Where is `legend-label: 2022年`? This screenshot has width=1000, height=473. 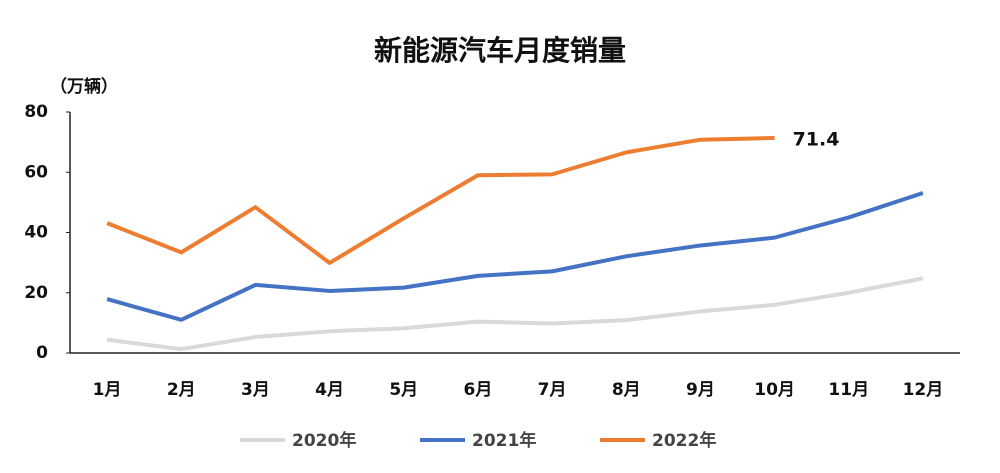 legend-label: 2022年 is located at coordinates (684, 440).